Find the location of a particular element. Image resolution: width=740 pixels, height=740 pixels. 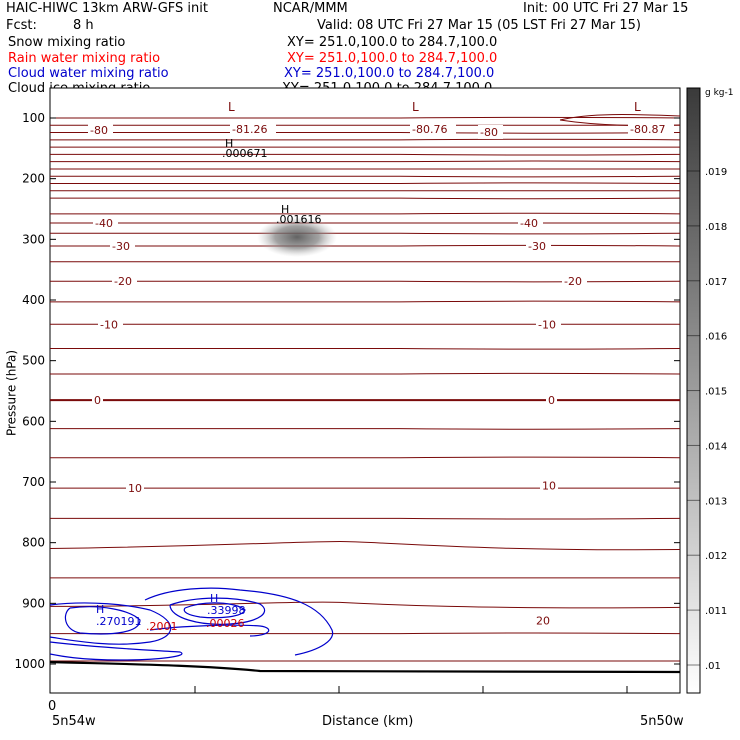

colorbar-tick-label: .019 is located at coordinates (716, 172).